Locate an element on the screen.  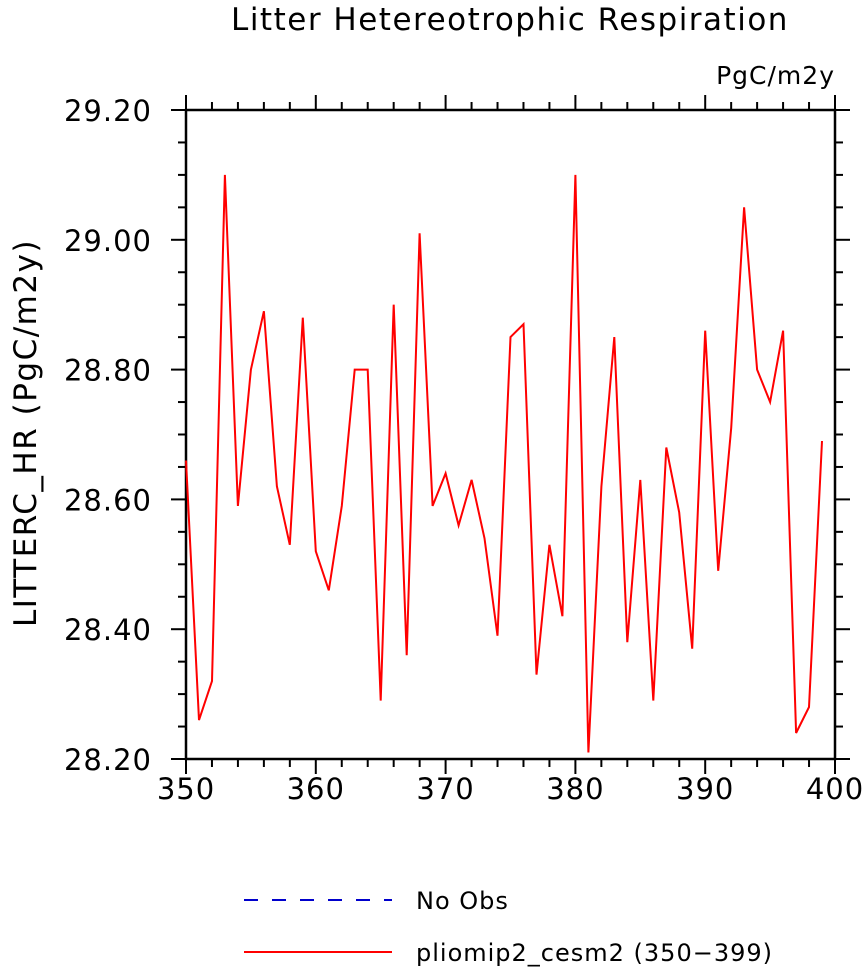
x-tick-label: 350 is located at coordinates (186, 789).